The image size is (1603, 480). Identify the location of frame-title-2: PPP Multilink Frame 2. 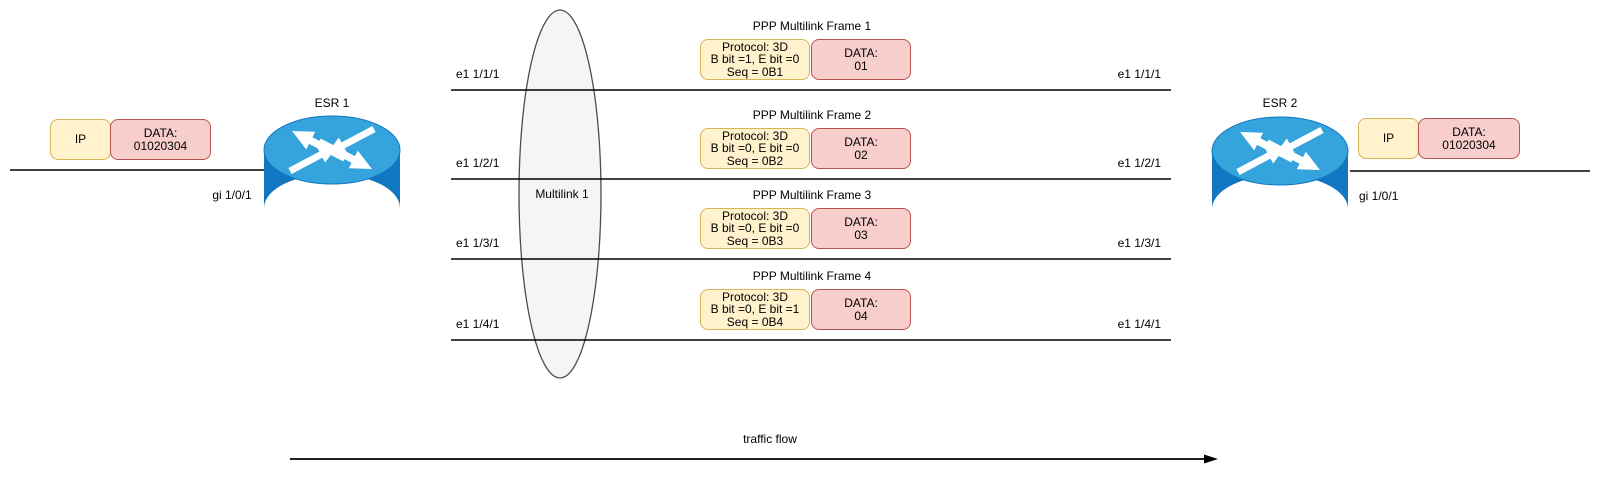
(812, 115).